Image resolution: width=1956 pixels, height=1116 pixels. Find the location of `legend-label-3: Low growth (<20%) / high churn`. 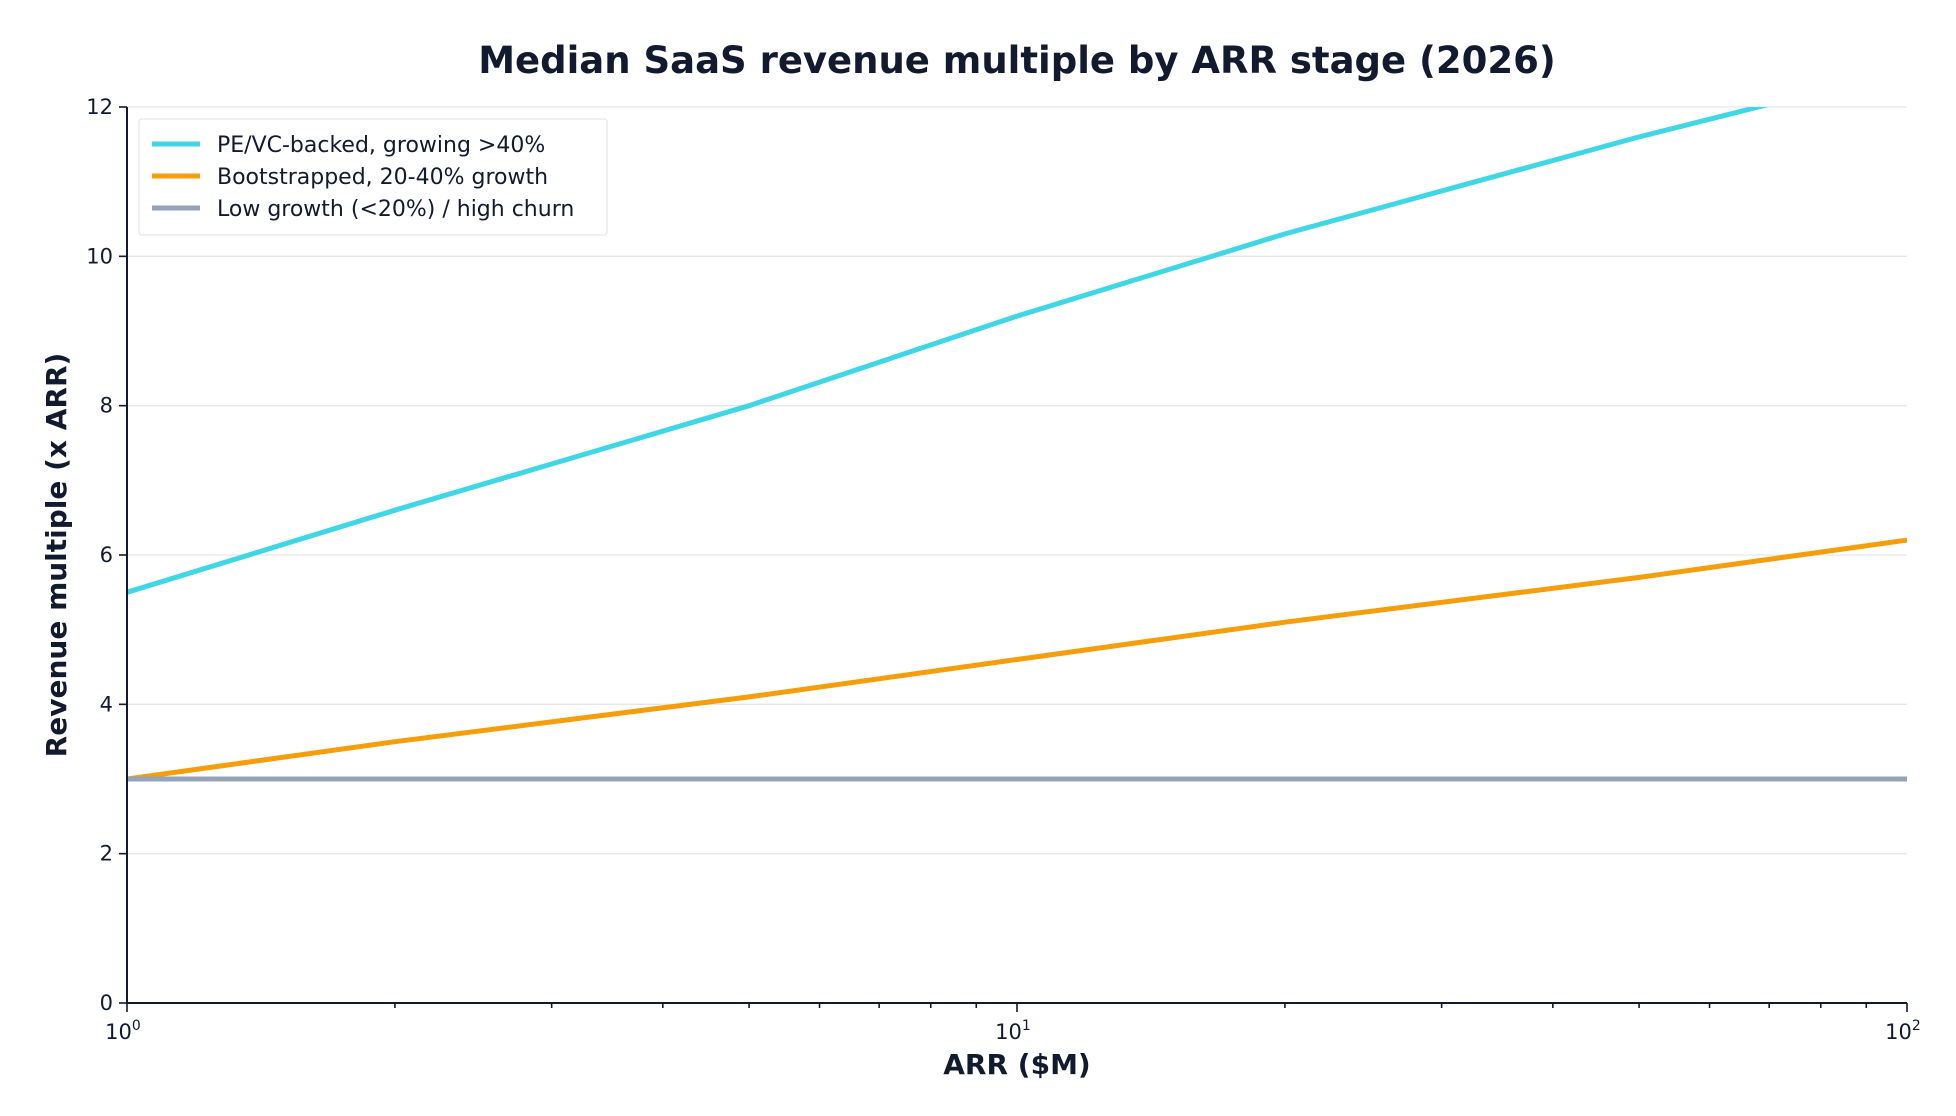

legend-label-3: Low growth (<20%) / high churn is located at coordinates (395, 209).